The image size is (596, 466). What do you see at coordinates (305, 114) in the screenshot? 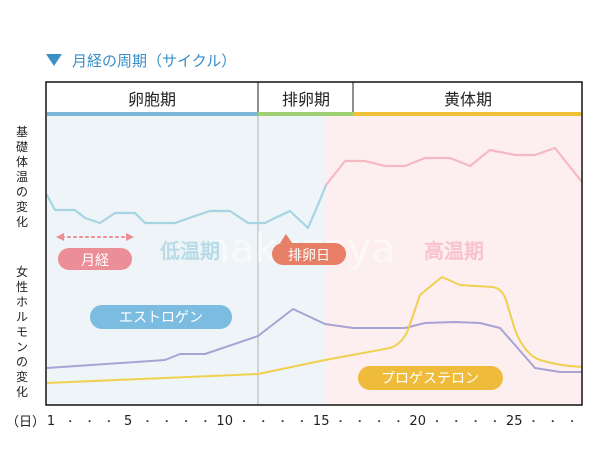
I see `ovulatory-phase-bar` at bounding box center [305, 114].